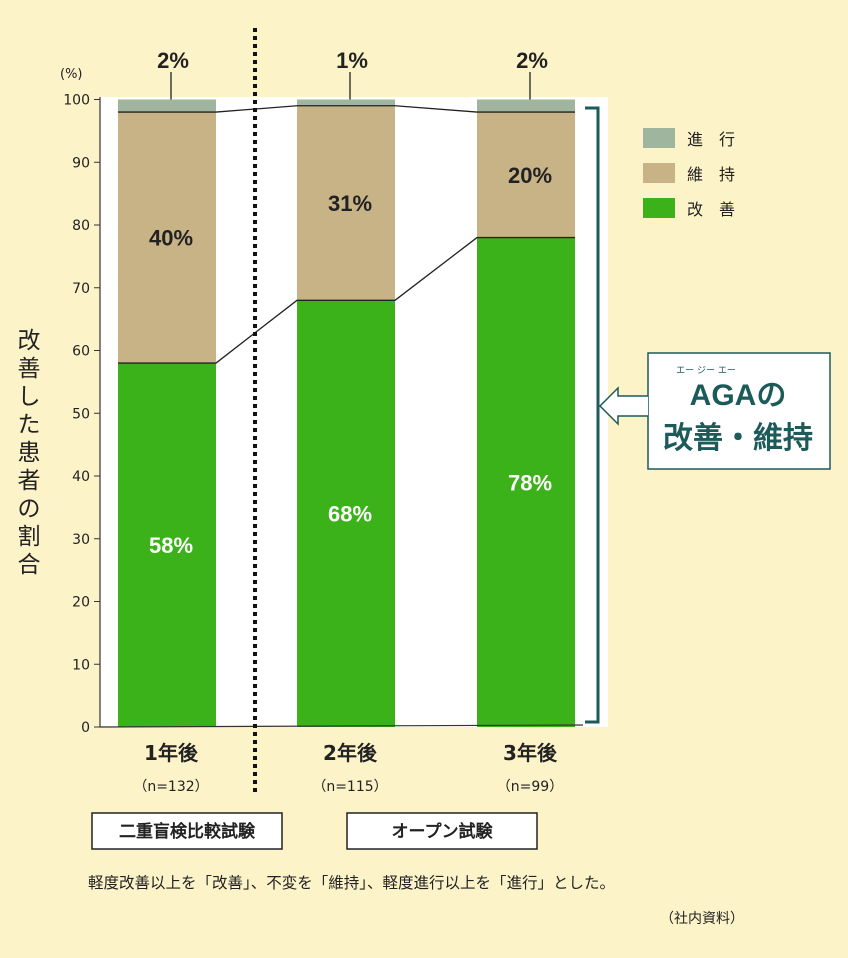 The image size is (848, 958). I want to click on study-label-2: オープン試験, so click(443, 831).